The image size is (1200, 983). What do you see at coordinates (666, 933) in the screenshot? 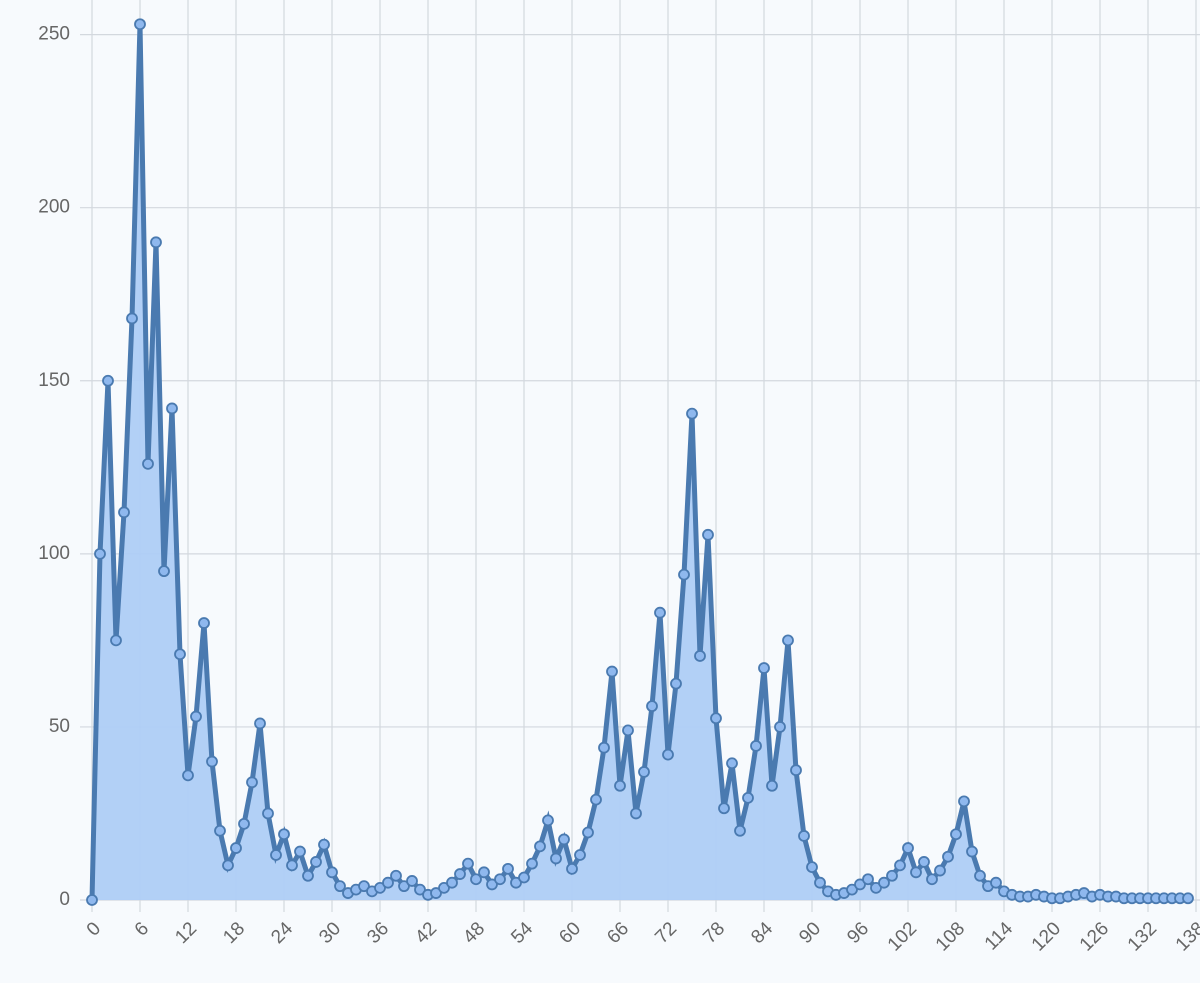
I see `x-tick-label: 72` at bounding box center [666, 933].